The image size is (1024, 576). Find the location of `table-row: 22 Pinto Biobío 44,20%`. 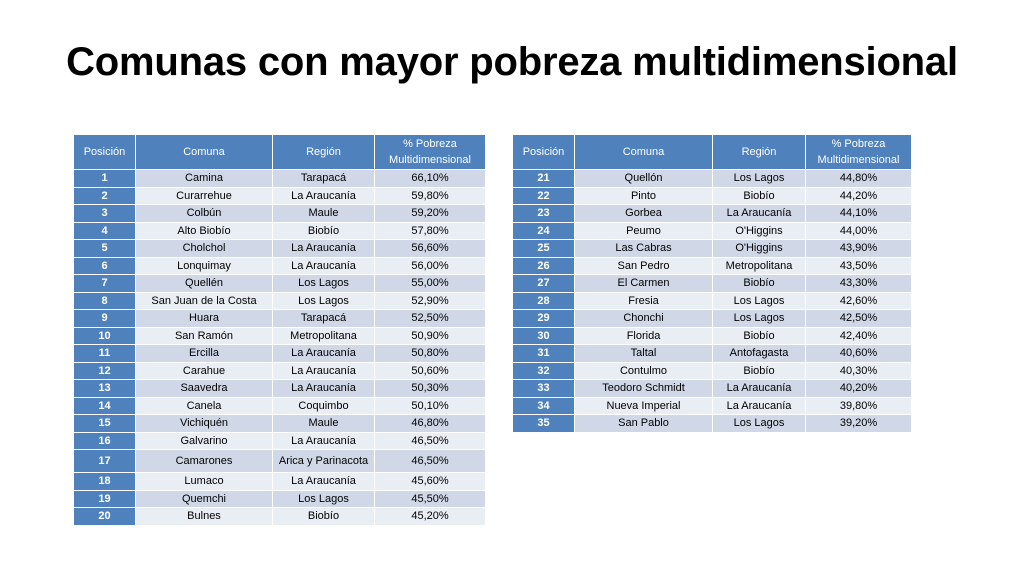

table-row: 22 Pinto Biobío 44,20% is located at coordinates (712, 195).